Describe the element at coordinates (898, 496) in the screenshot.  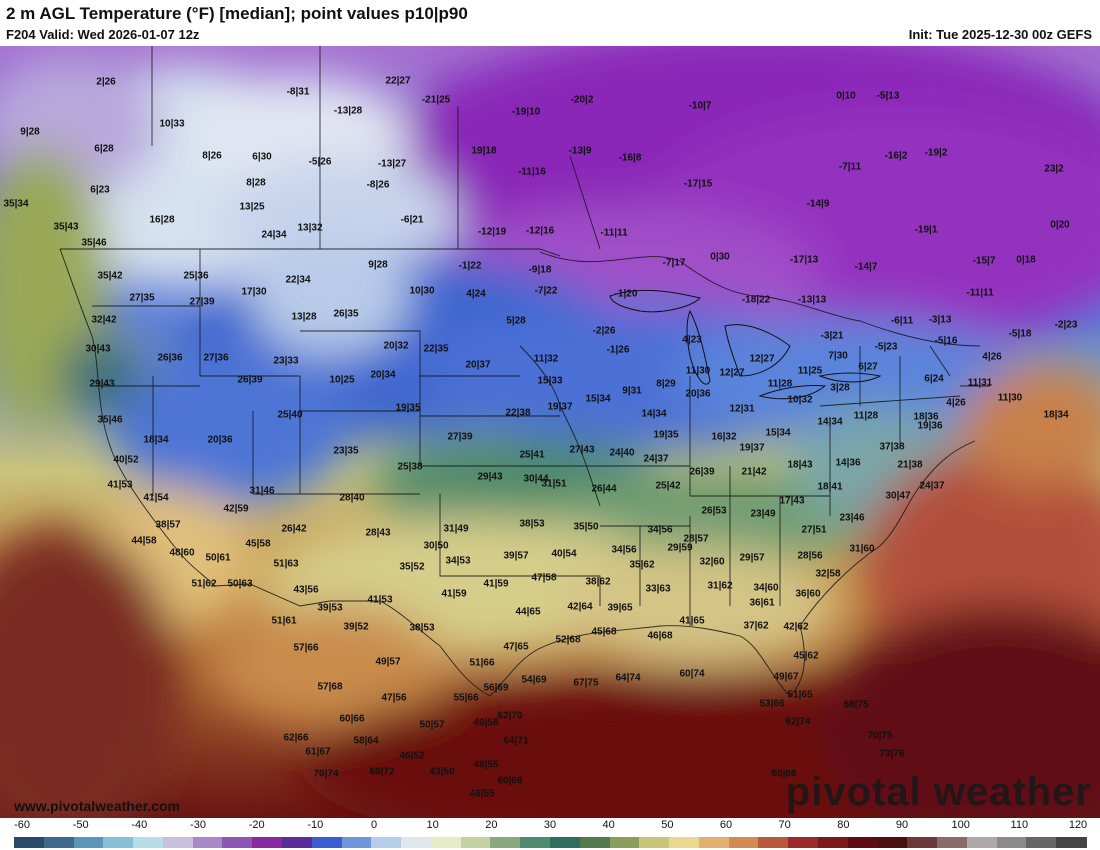
I see `point-value-label: 30|47` at that location.